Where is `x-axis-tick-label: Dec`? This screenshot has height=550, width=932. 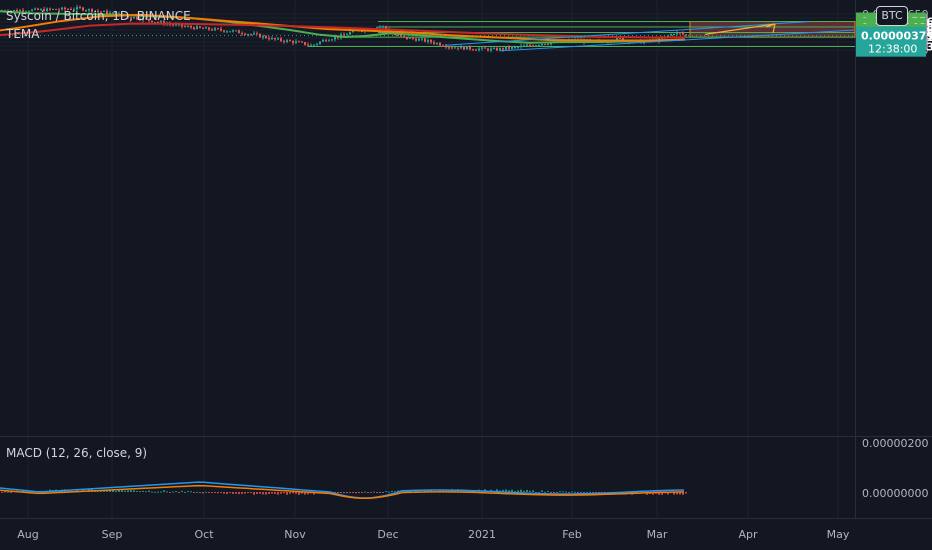 x-axis-tick-label: Dec is located at coordinates (387, 534).